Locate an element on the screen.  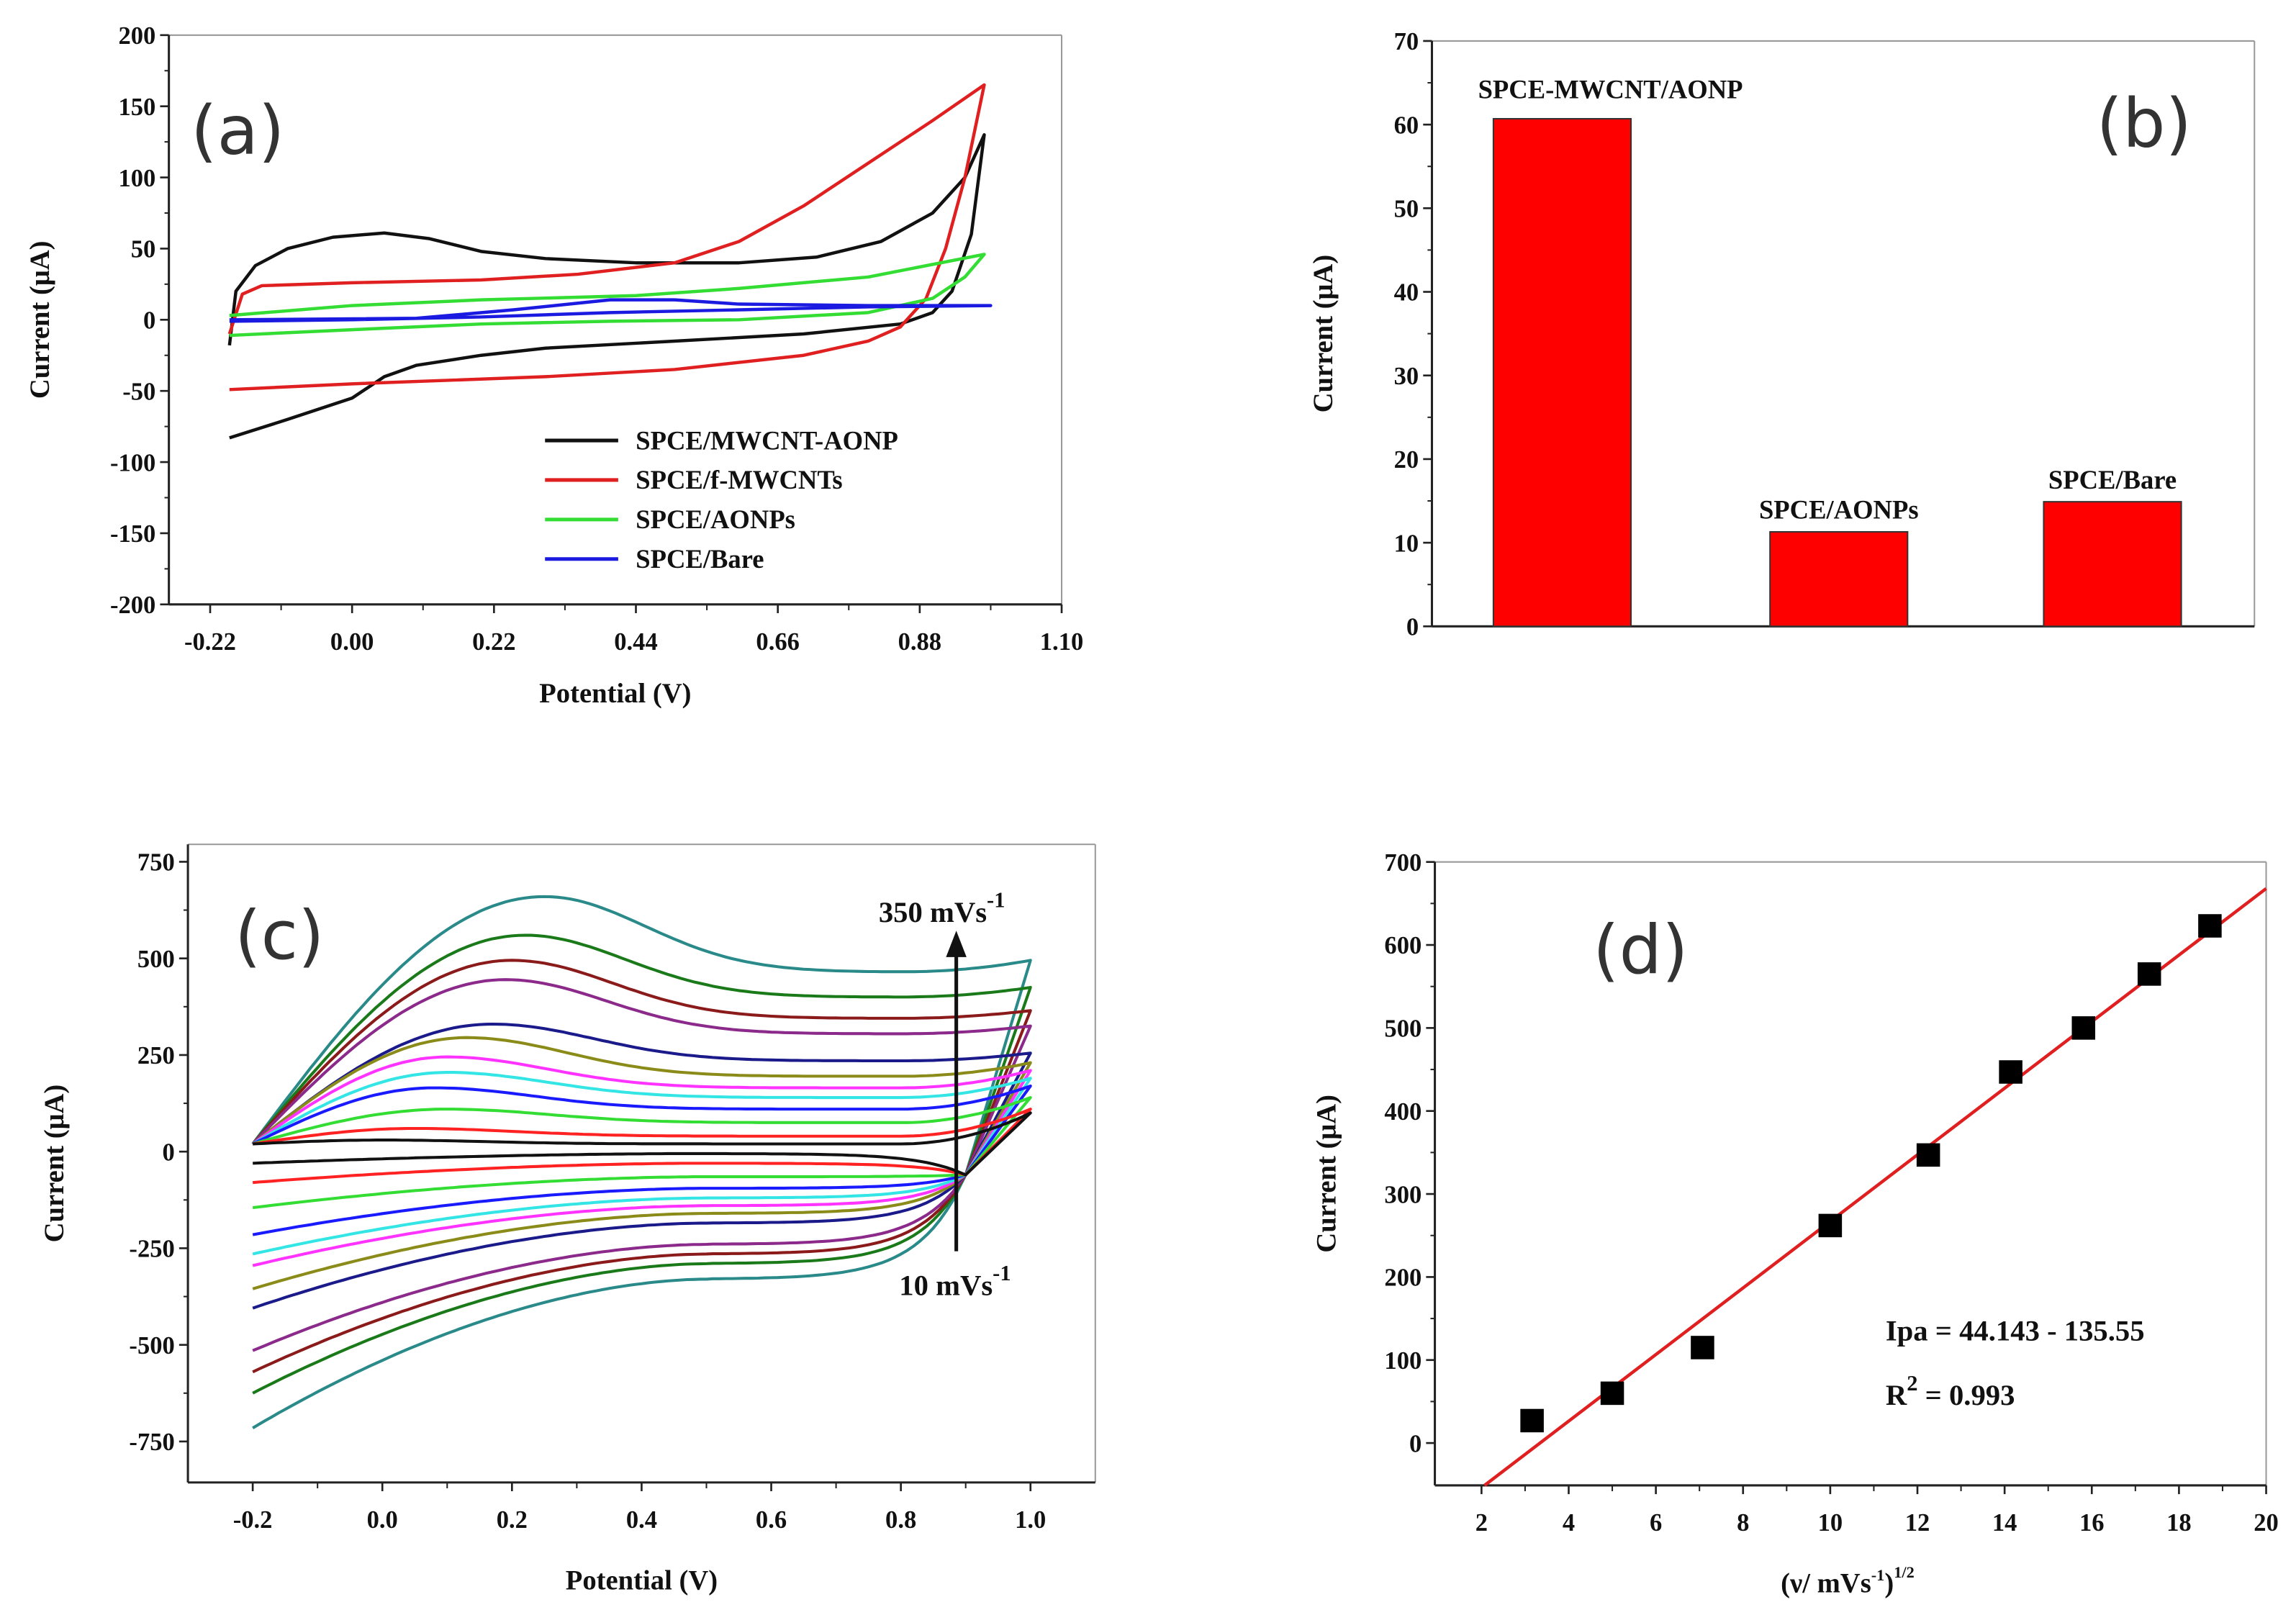
legend-label: SPCE/f-MWCNTs is located at coordinates (739, 479).